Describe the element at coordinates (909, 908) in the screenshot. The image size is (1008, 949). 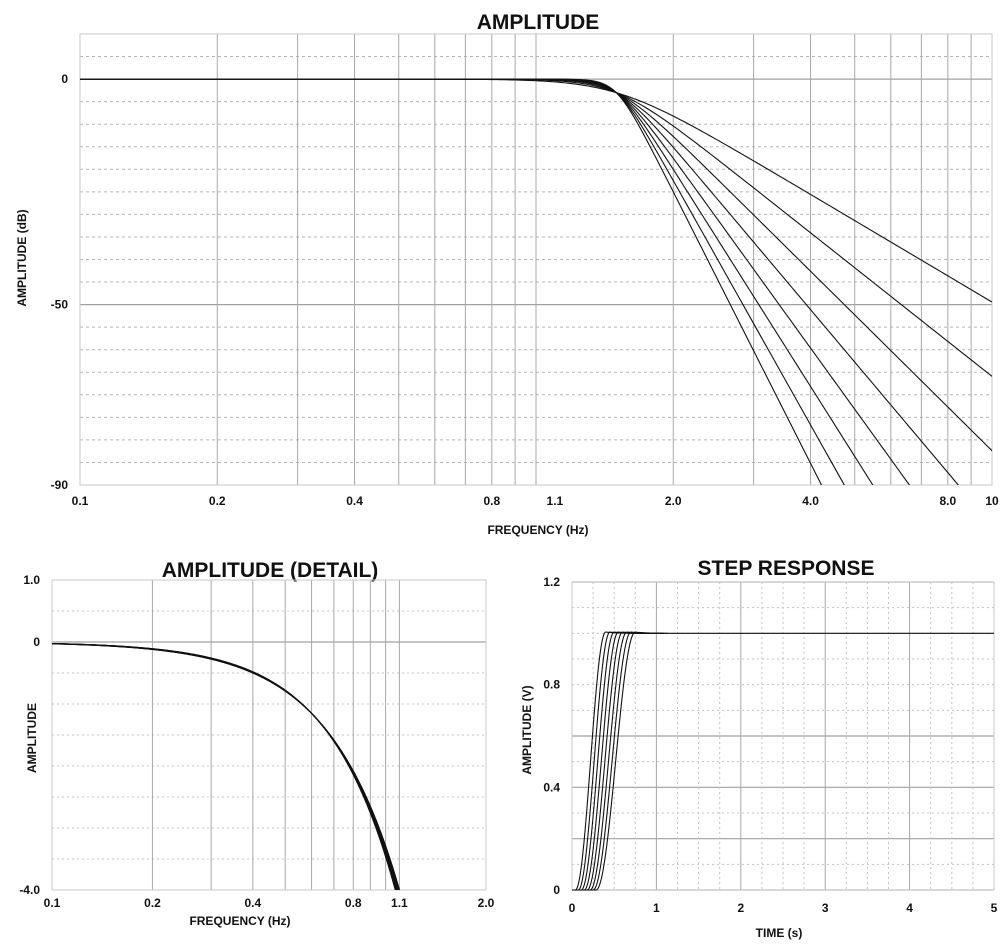
I see `step-x-tick-label: 4` at that location.